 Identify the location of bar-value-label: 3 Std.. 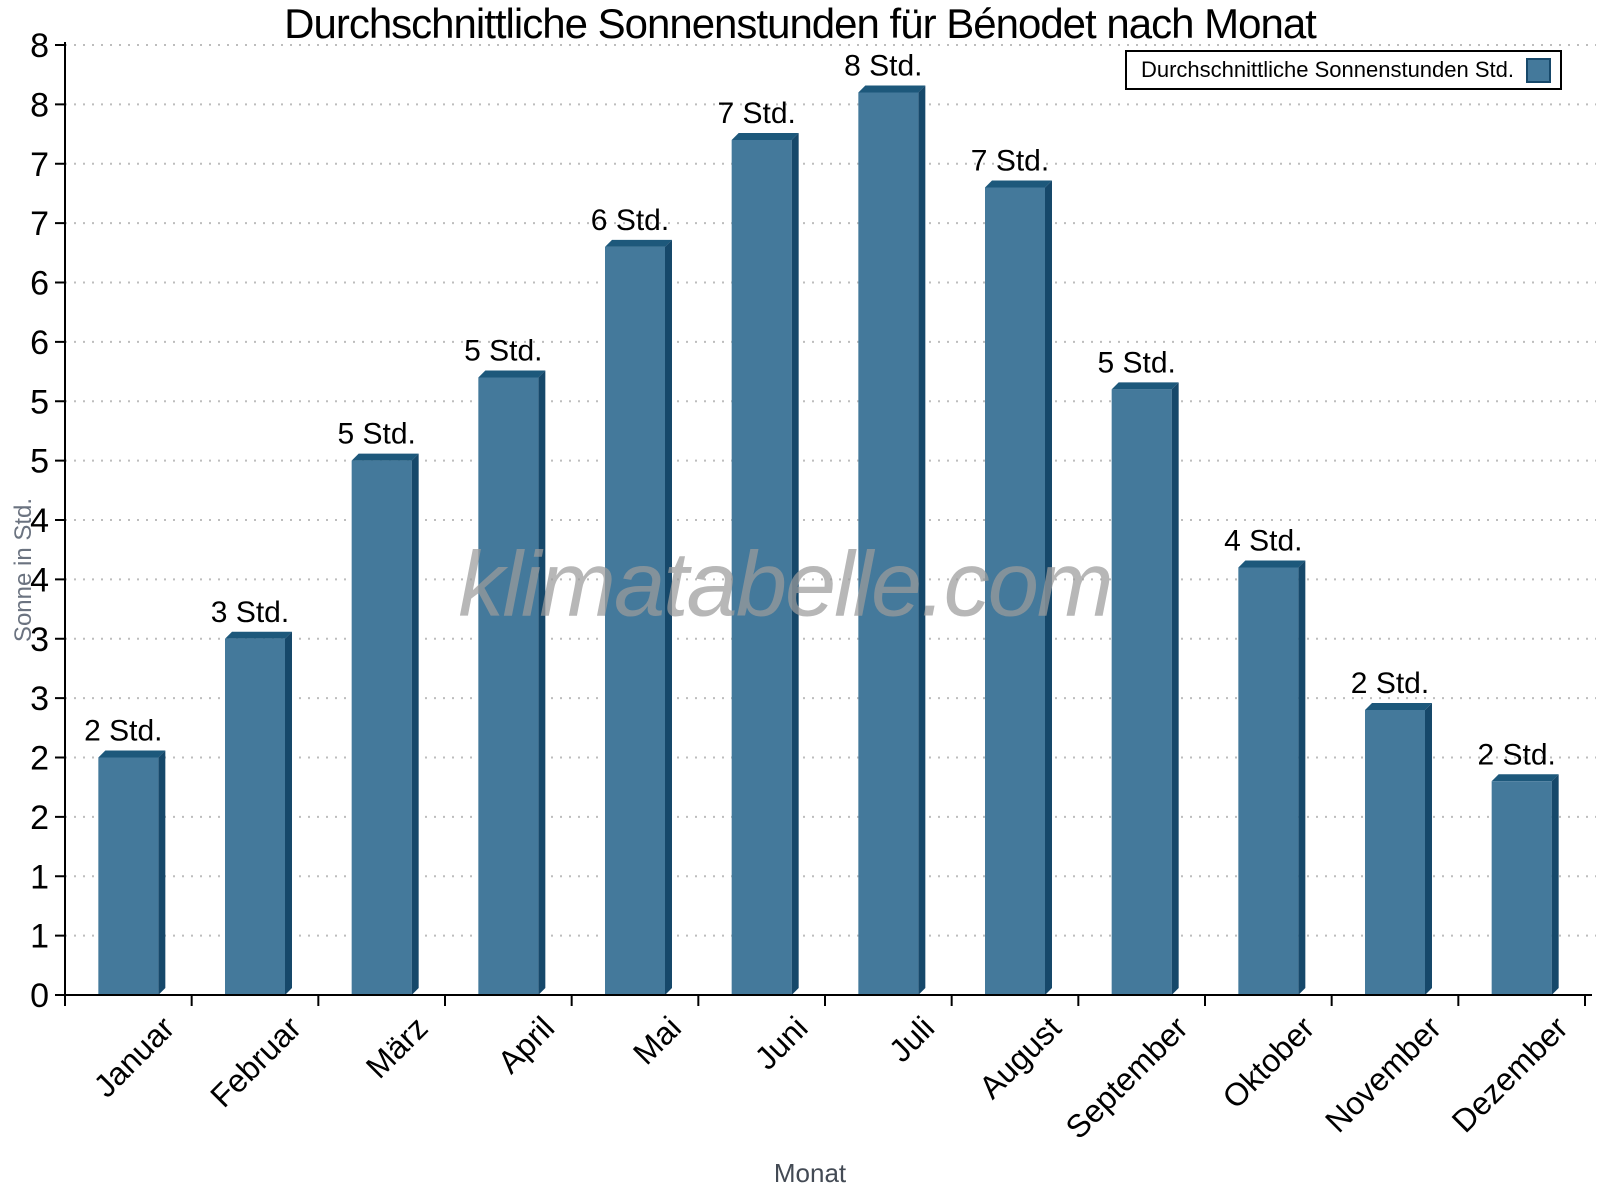
(250, 612).